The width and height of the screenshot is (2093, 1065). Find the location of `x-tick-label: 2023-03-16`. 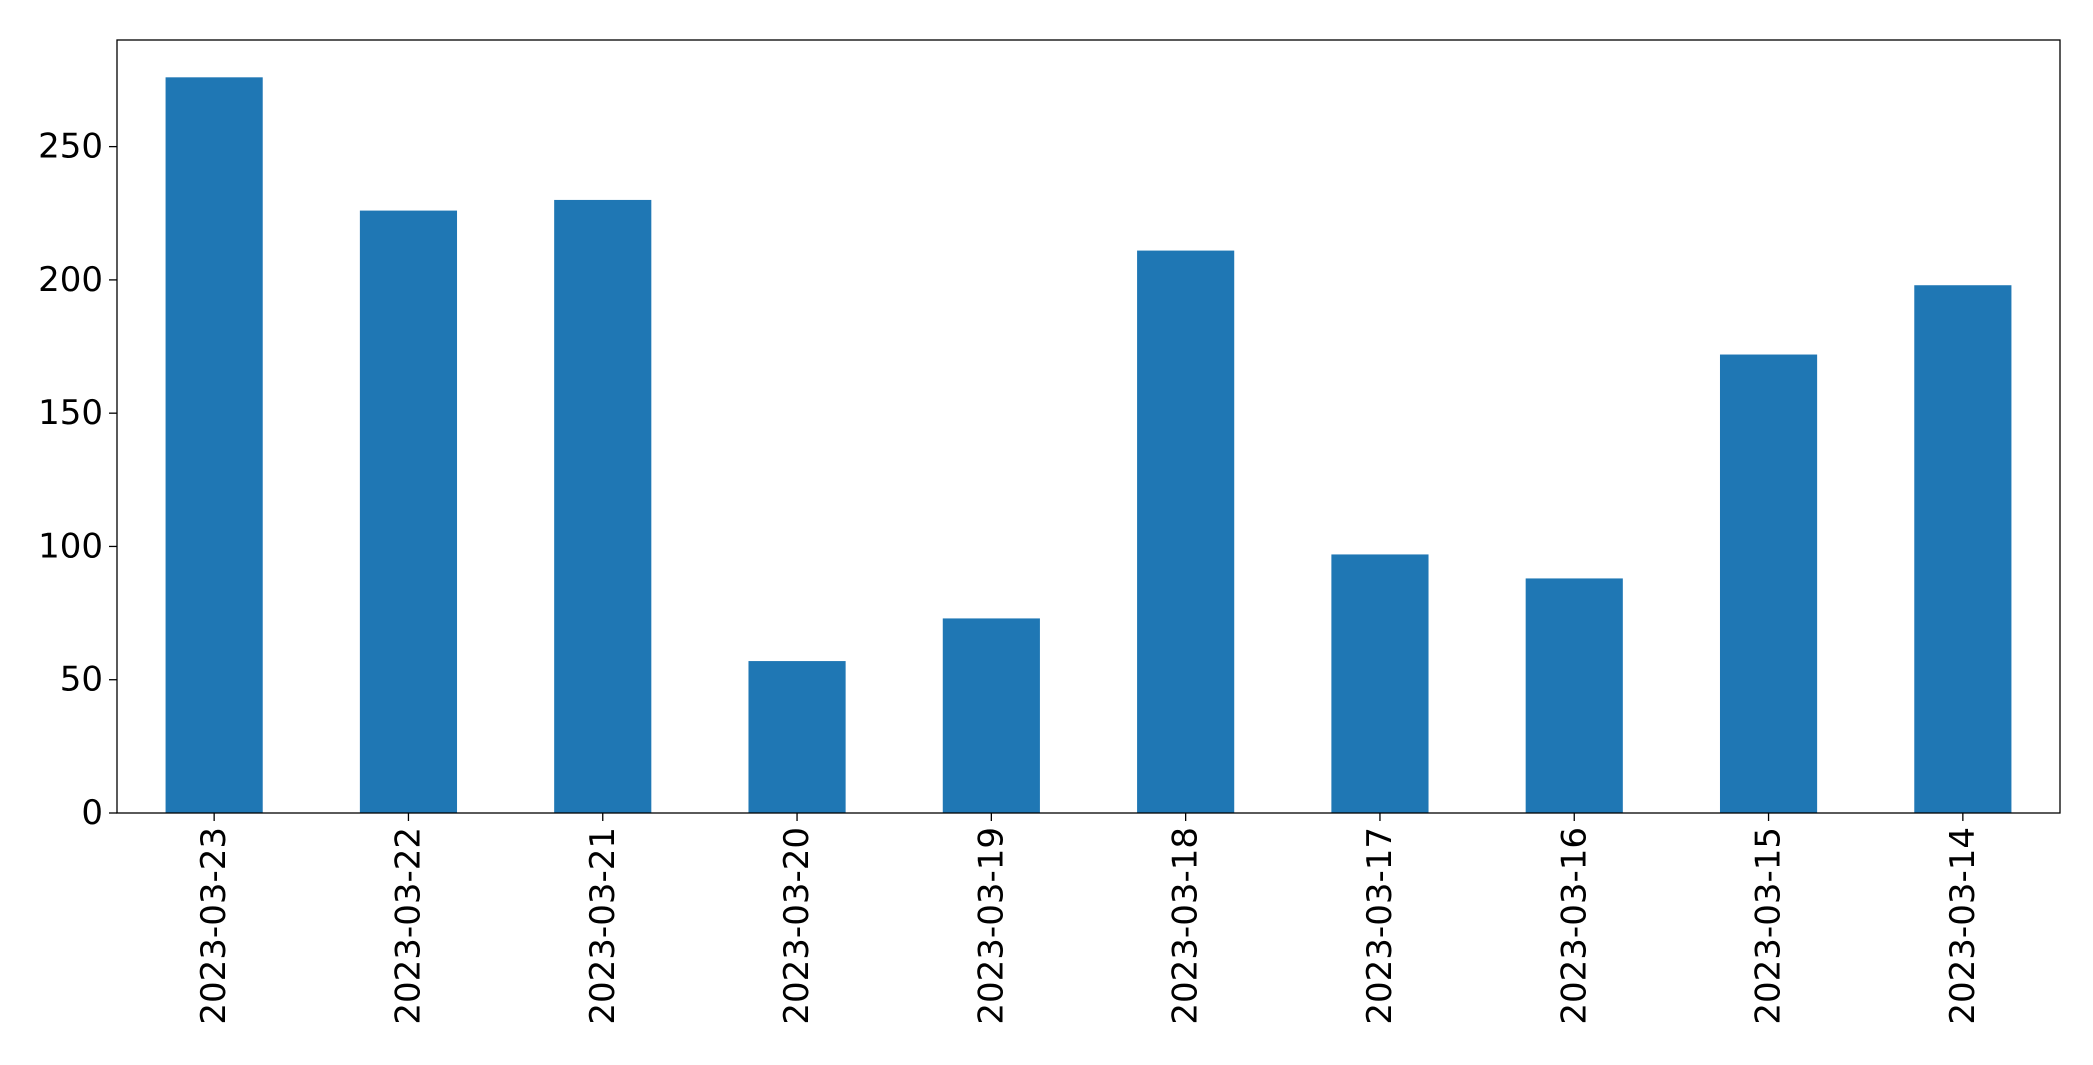

x-tick-label: 2023-03-16 is located at coordinates (1574, 926).